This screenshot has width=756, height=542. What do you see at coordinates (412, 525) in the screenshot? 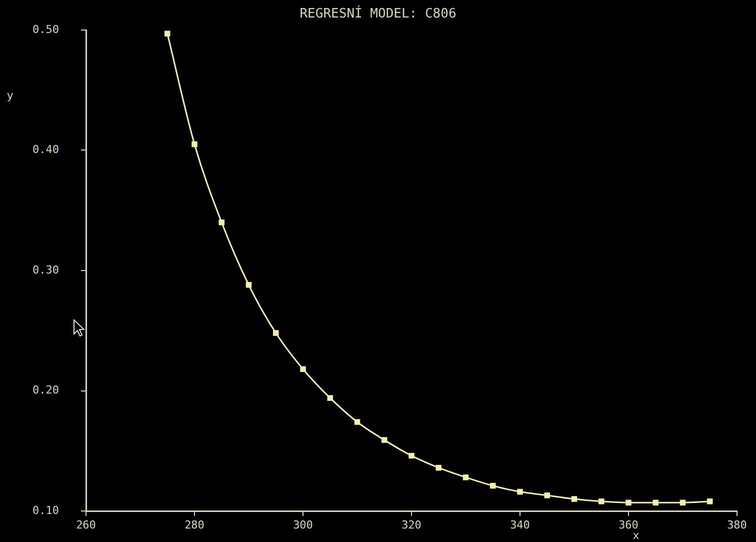
I see `x-tick-label: 320` at bounding box center [412, 525].